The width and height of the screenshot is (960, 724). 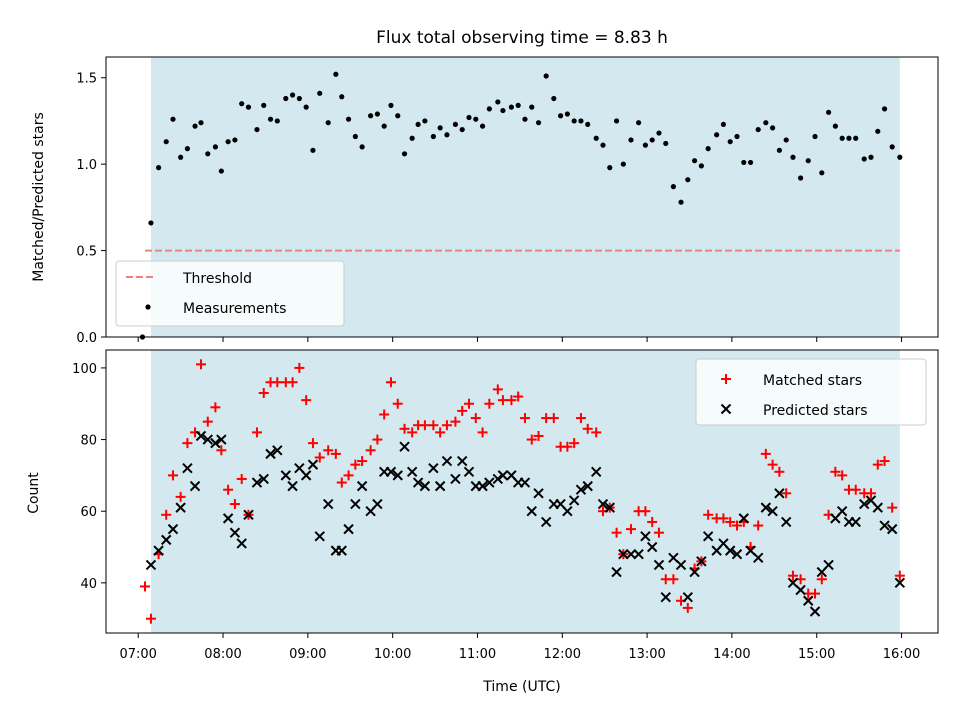 What do you see at coordinates (88, 512) in the screenshot?
I see `count-y-tick-label: 60` at bounding box center [88, 512].